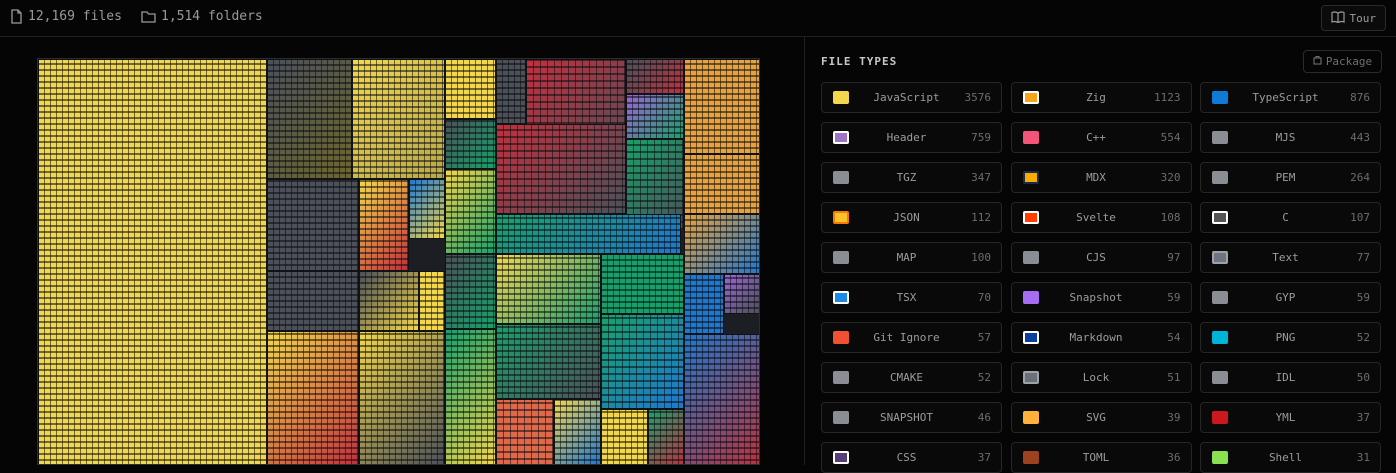 Image resolution: width=1396 pixels, height=473 pixels. I want to click on file-type-item: TSX 70, so click(911, 297).